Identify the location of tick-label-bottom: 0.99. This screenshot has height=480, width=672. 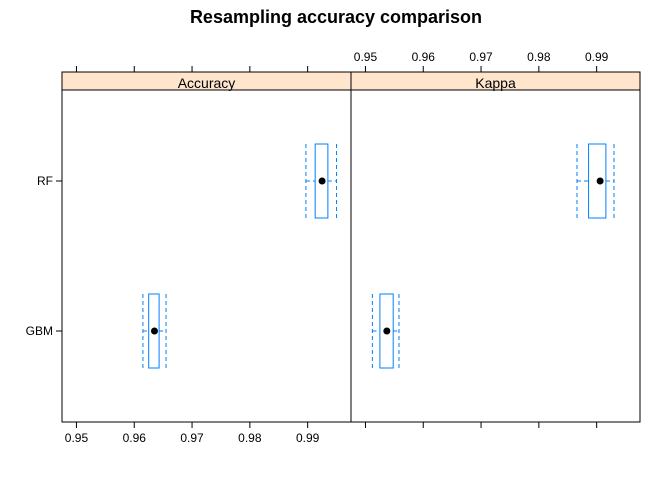
(308, 438).